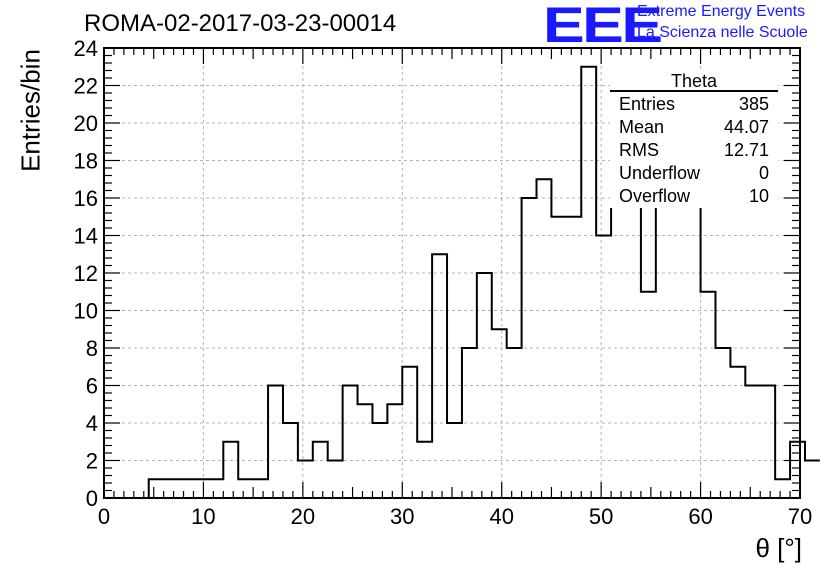  What do you see at coordinates (104, 516) in the screenshot?
I see `x-tick-label: 0` at bounding box center [104, 516].